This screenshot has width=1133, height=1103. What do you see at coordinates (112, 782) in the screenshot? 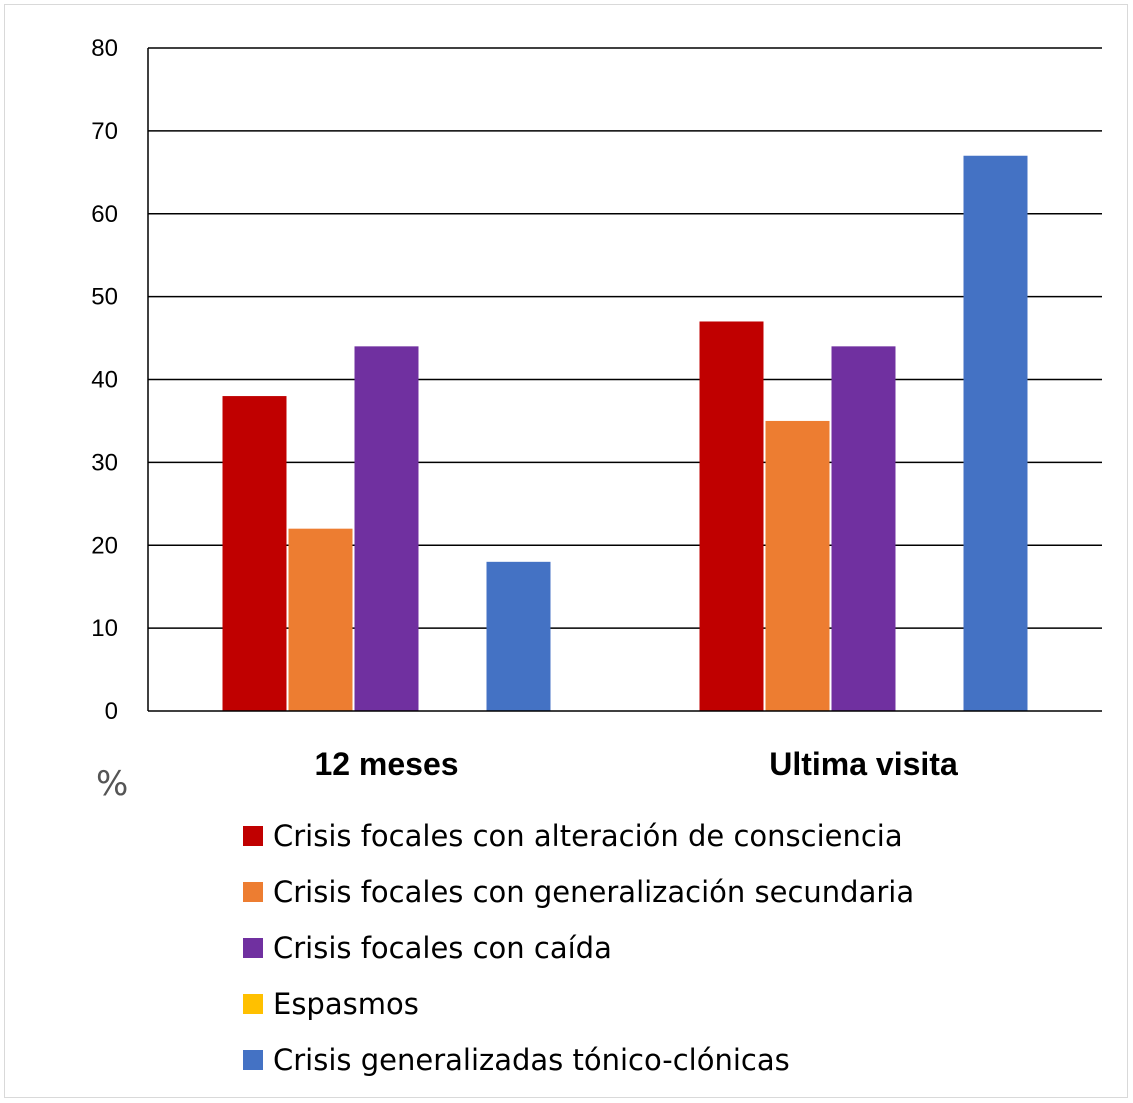
I see `unit-label: %` at bounding box center [112, 782].